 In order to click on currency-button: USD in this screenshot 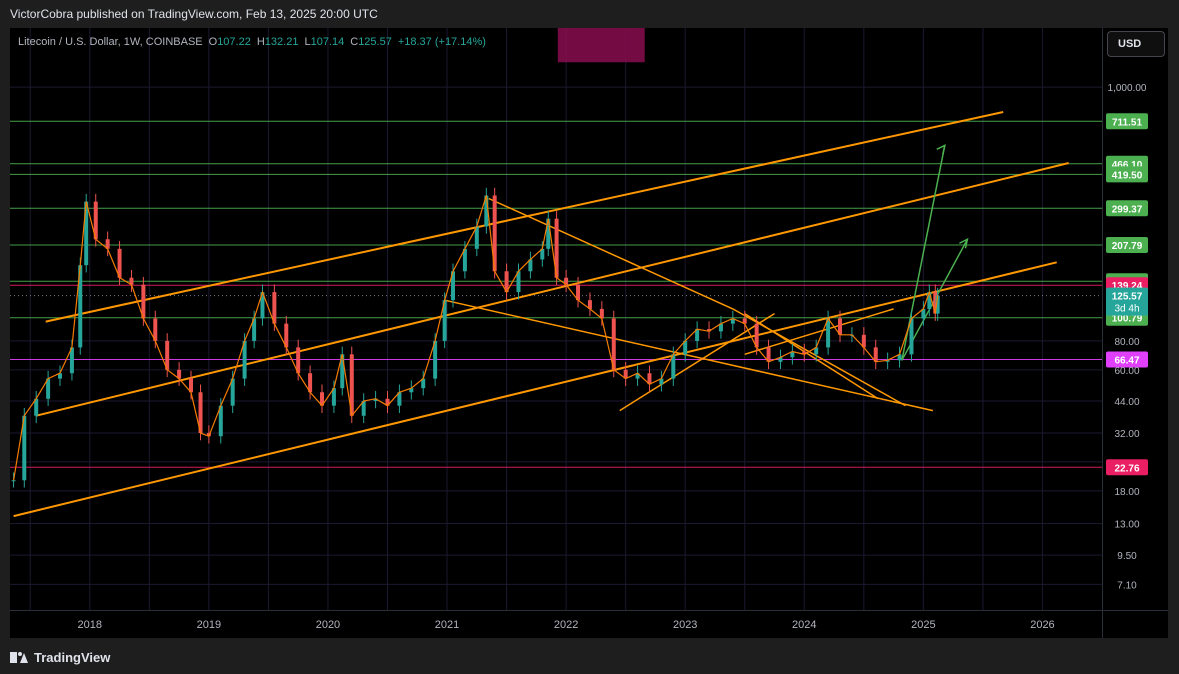, I will do `click(1136, 44)`.